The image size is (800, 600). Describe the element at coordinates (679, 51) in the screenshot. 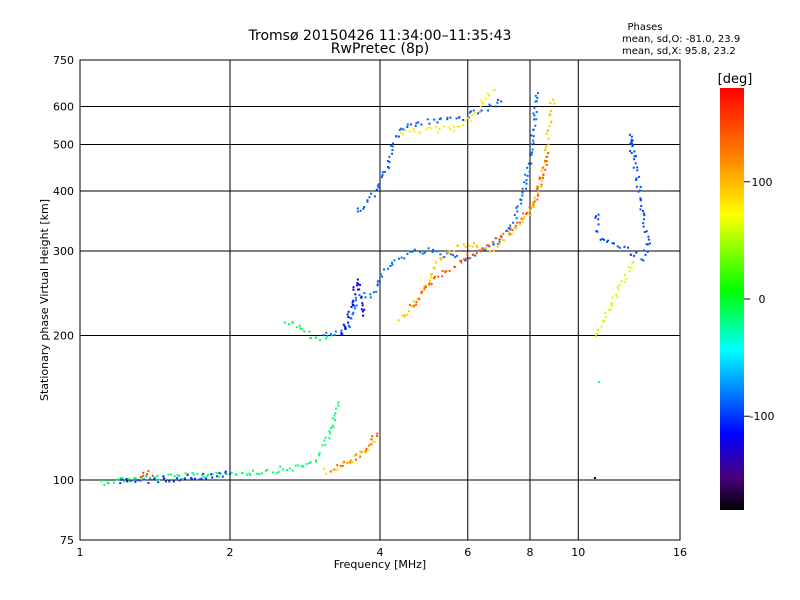

I see `phase-info-x: mean, sd,X: 95.8, 23.2` at that location.